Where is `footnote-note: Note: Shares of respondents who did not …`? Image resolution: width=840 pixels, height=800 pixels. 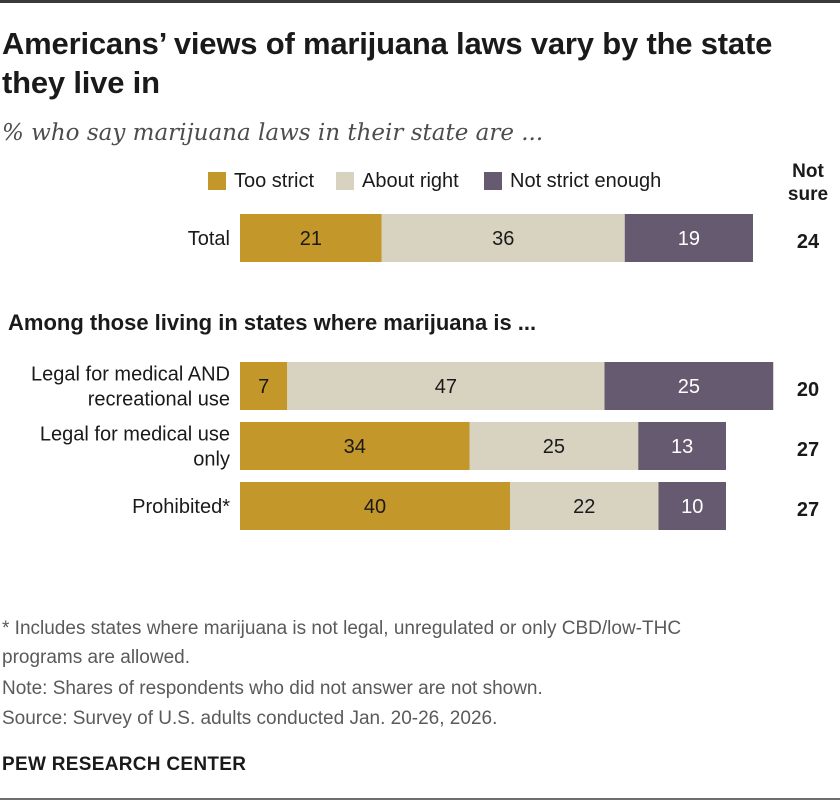
footnote-note: Note: Shares of respondents who did not … is located at coordinates (272, 688).